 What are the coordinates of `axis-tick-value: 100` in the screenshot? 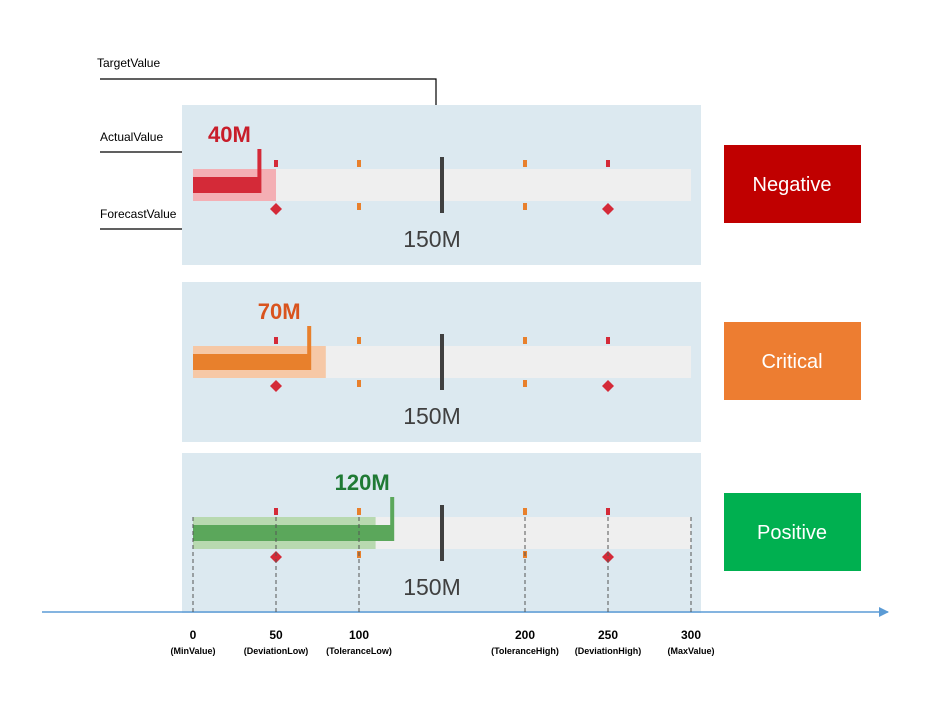 It's located at (359, 635).